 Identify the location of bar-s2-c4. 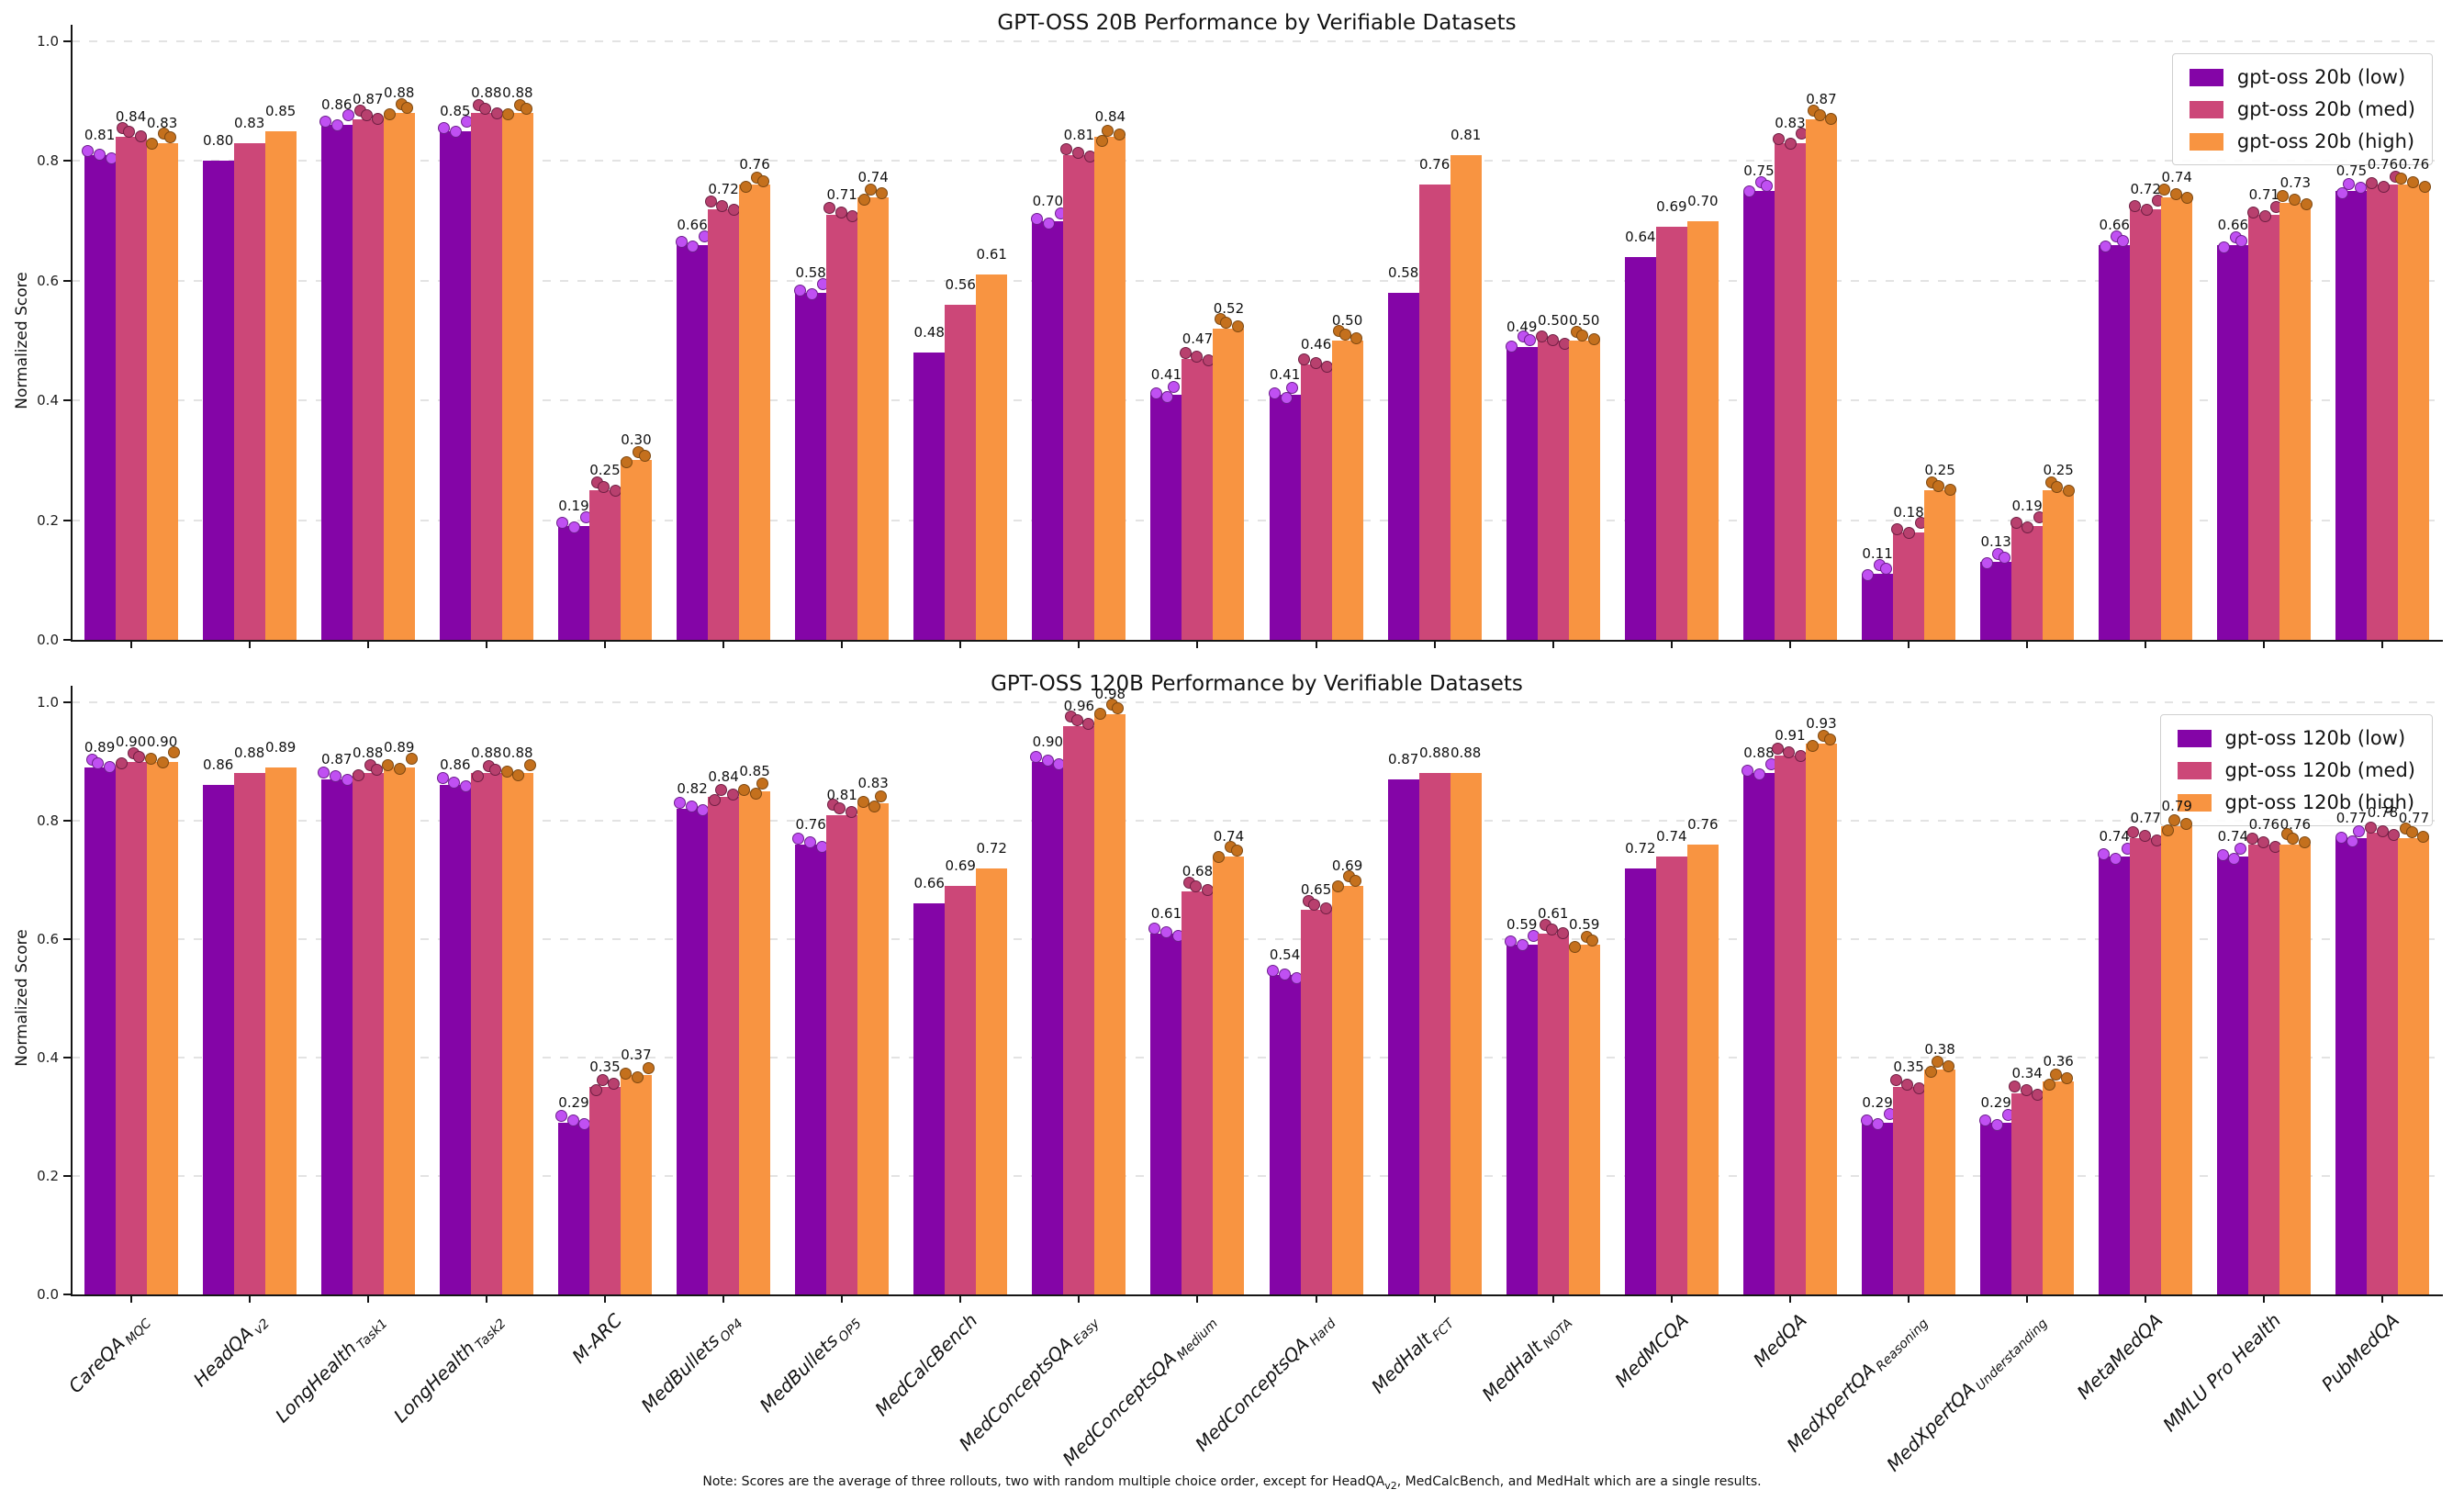
(636, 1184).